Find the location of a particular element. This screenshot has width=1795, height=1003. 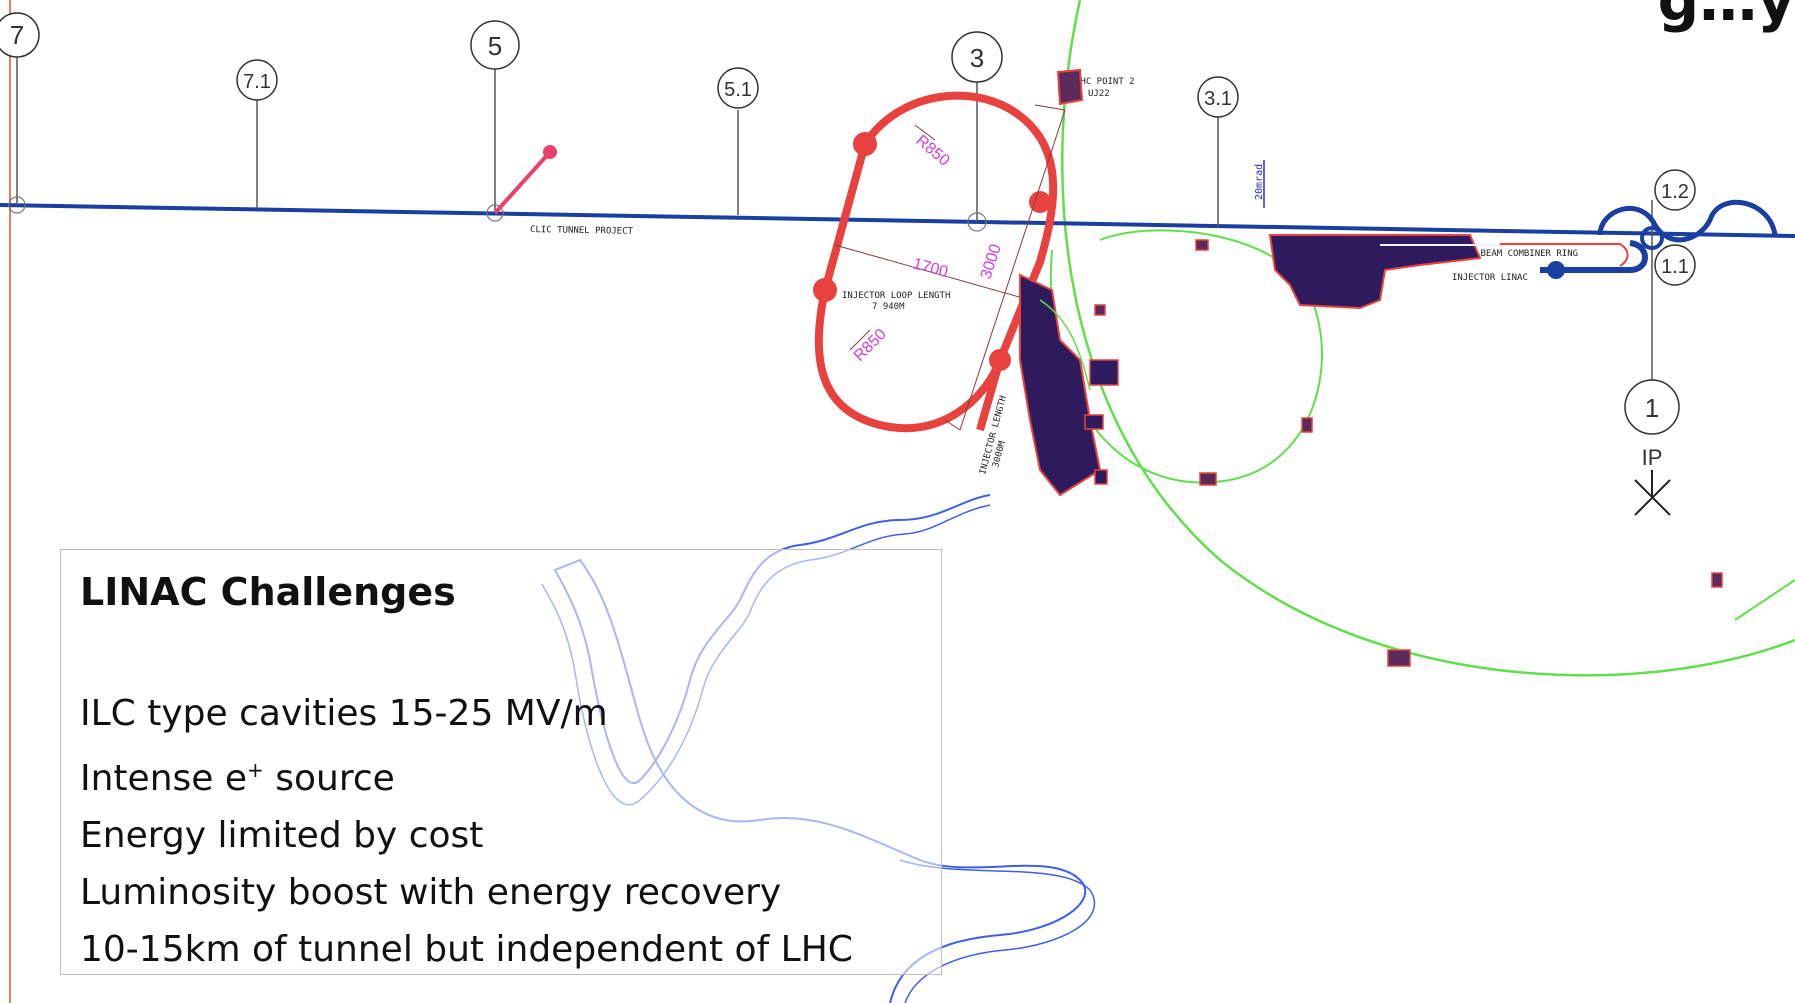

r850-bottom: R850 is located at coordinates (870, 345).